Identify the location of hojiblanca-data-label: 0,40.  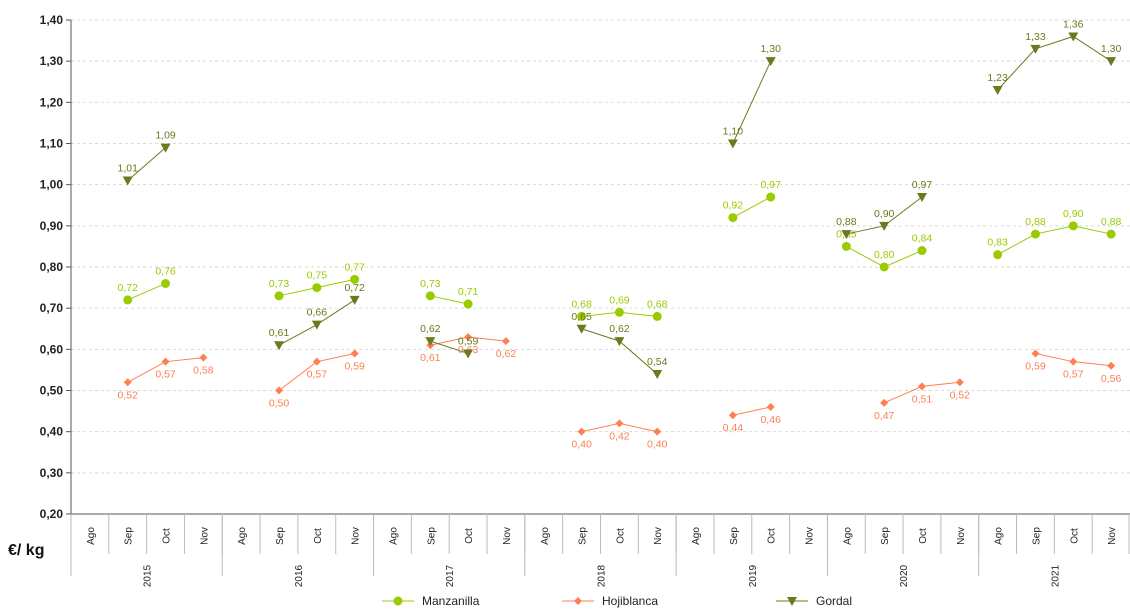
(657, 445).